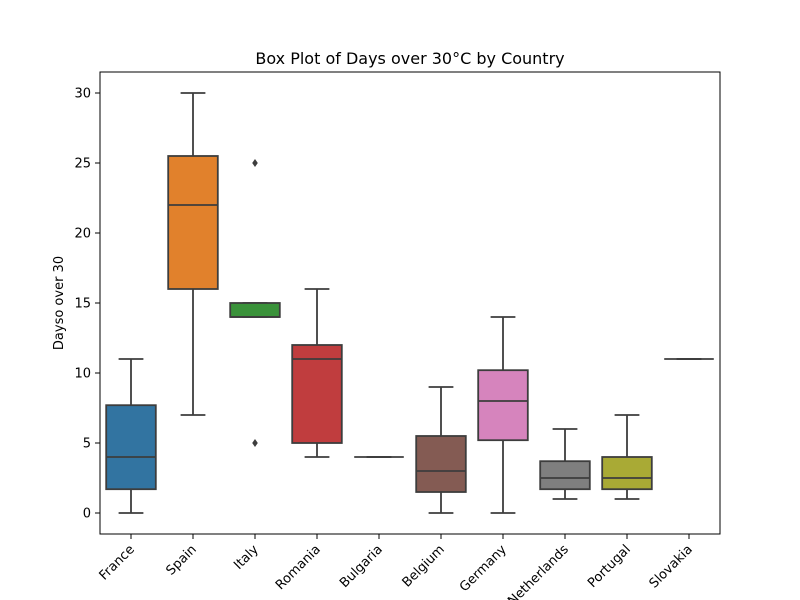  I want to click on chart-title: Box Plot of Days over 30°C by Country, so click(409, 58).